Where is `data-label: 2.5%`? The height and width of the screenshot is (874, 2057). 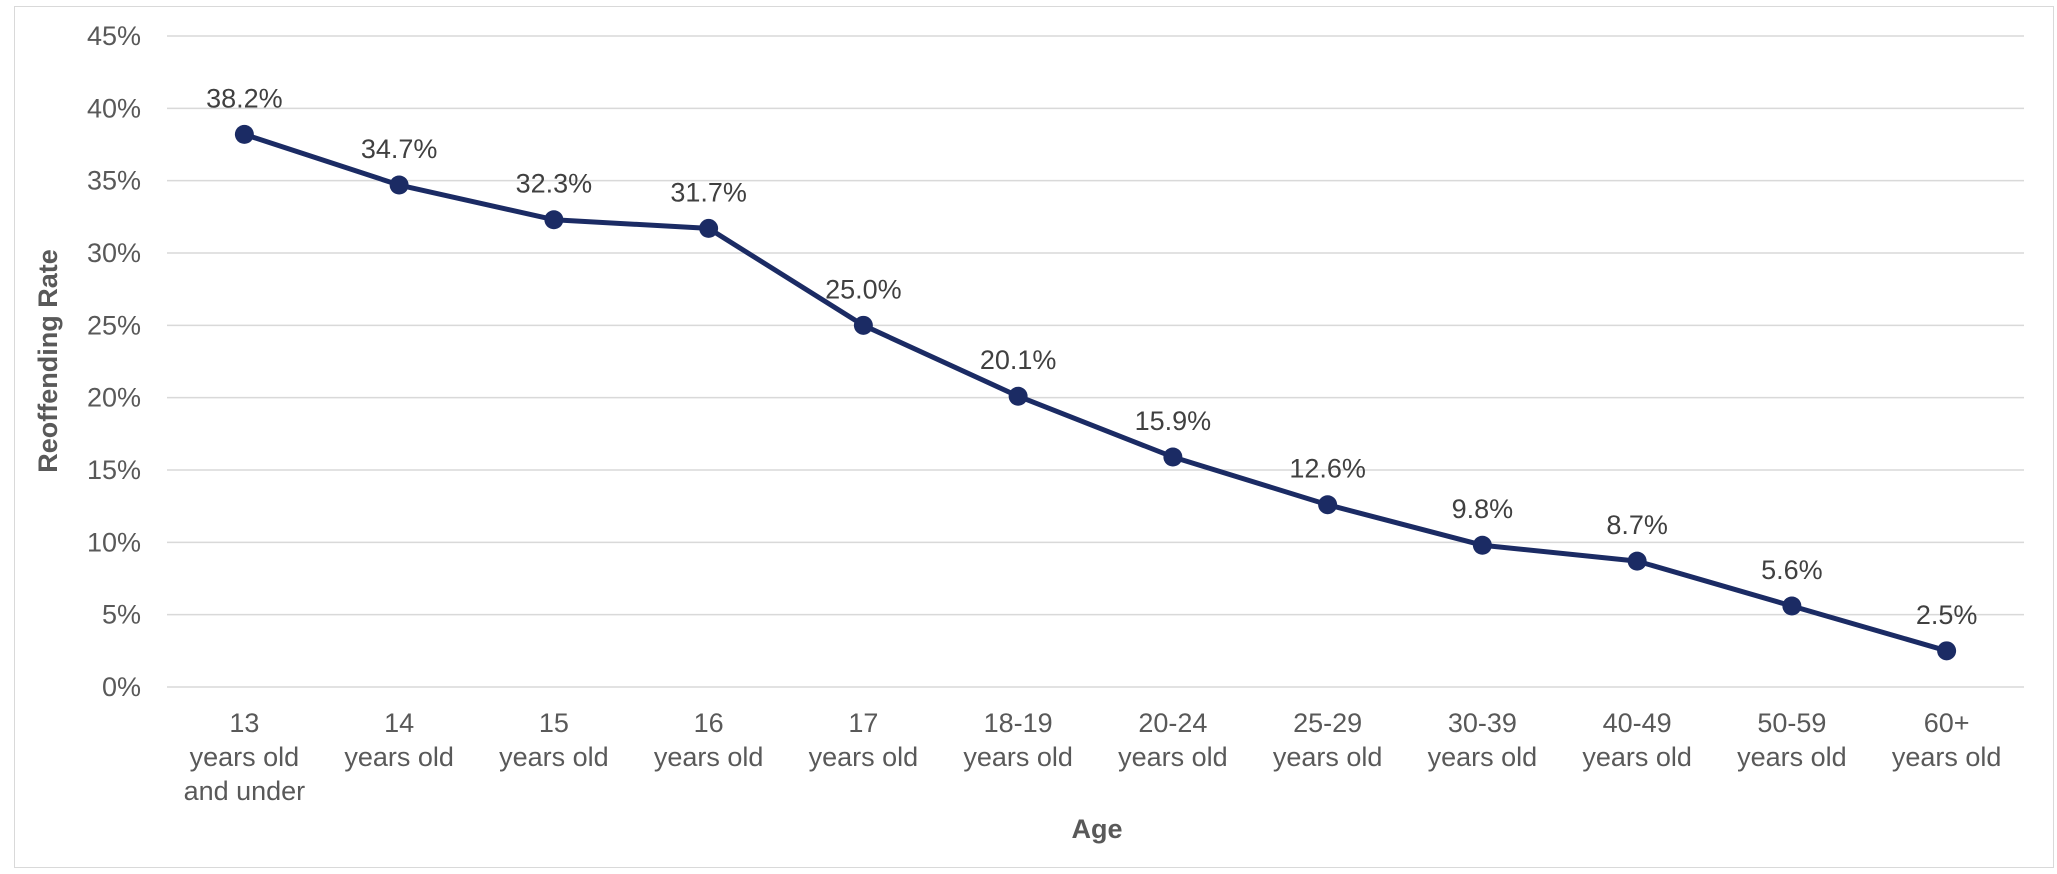 data-label: 2.5% is located at coordinates (1947, 615).